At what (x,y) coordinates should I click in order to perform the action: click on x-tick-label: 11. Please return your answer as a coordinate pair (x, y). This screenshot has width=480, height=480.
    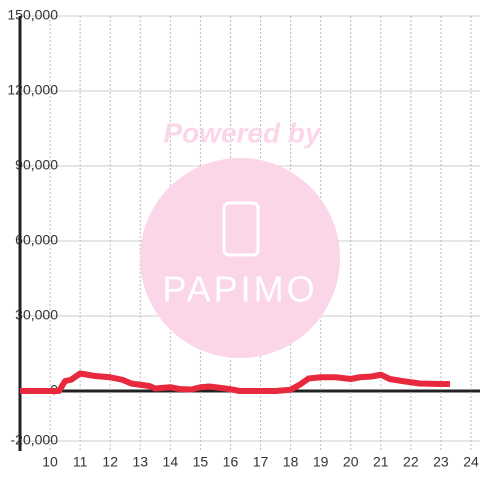
    Looking at the image, I should click on (80, 462).